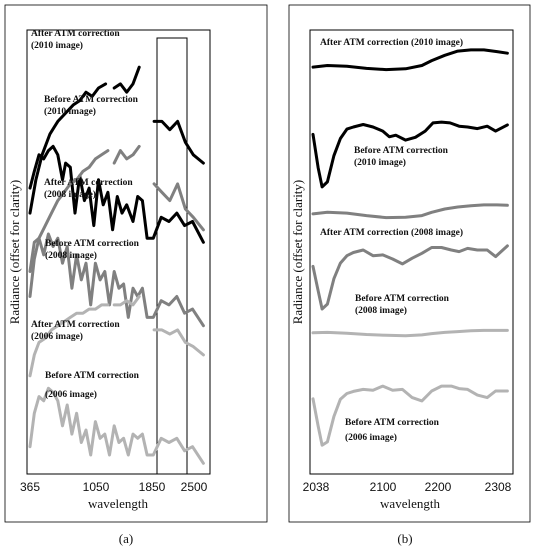  What do you see at coordinates (404, 538) in the screenshot?
I see `caption-b: (b)` at bounding box center [404, 538].